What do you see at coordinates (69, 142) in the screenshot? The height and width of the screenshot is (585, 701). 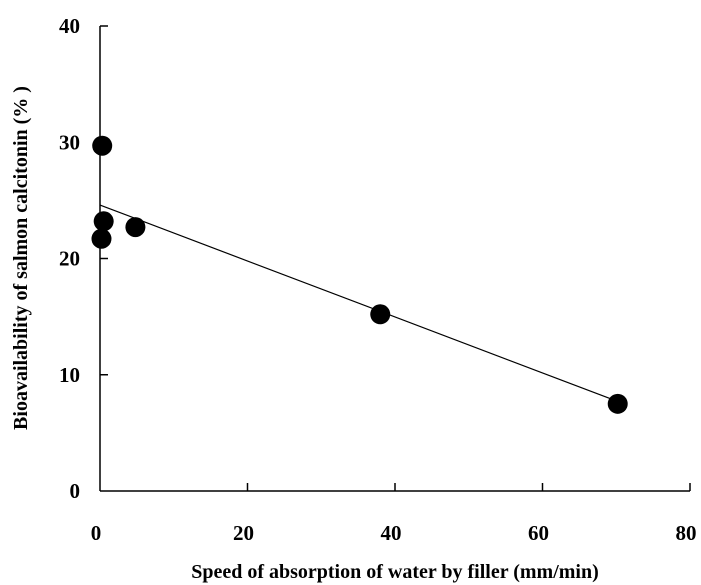 I see `y-tick-label: 30` at bounding box center [69, 142].